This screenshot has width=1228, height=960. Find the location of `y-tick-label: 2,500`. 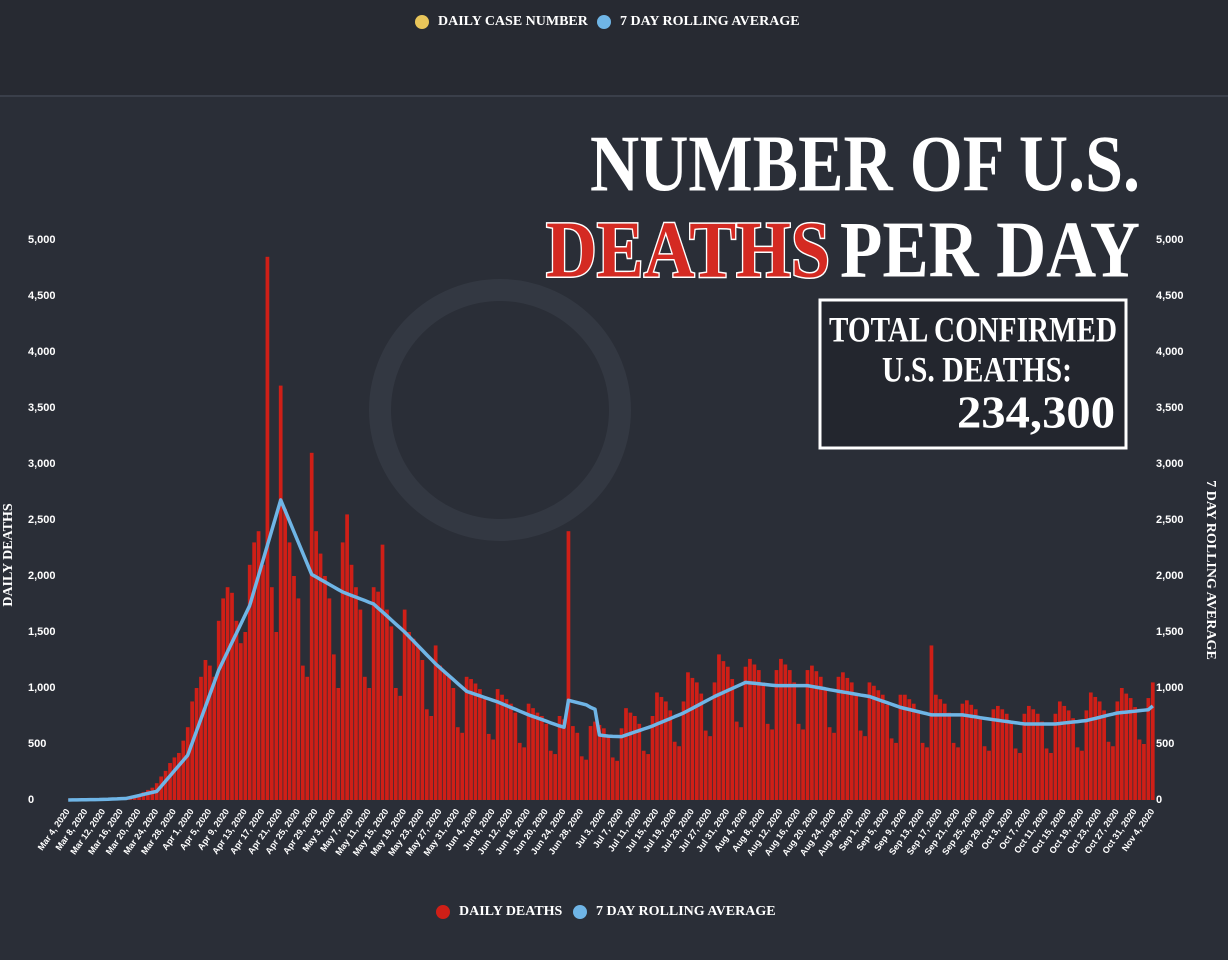

y-tick-label: 2,500 is located at coordinates (42, 520).